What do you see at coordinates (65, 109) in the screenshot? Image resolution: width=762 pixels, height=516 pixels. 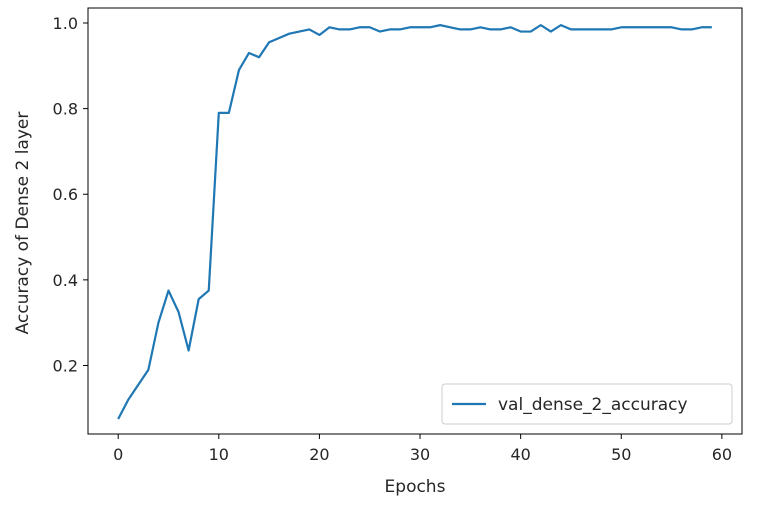 I see `y-tick-label: 0.8` at bounding box center [65, 109].